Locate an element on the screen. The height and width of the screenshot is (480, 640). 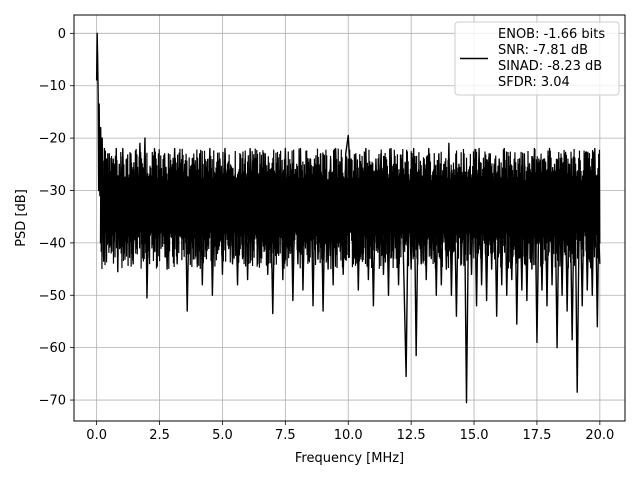
y-tick-label: −30 is located at coordinates (52, 191).